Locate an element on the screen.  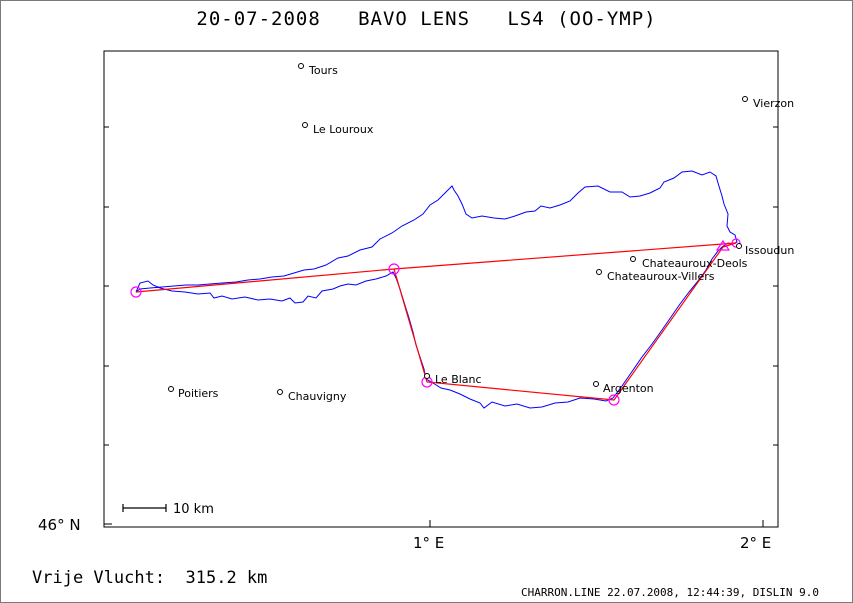
place-label-chateauroux-deols: Chateauroux-Deols is located at coordinates (695, 263).